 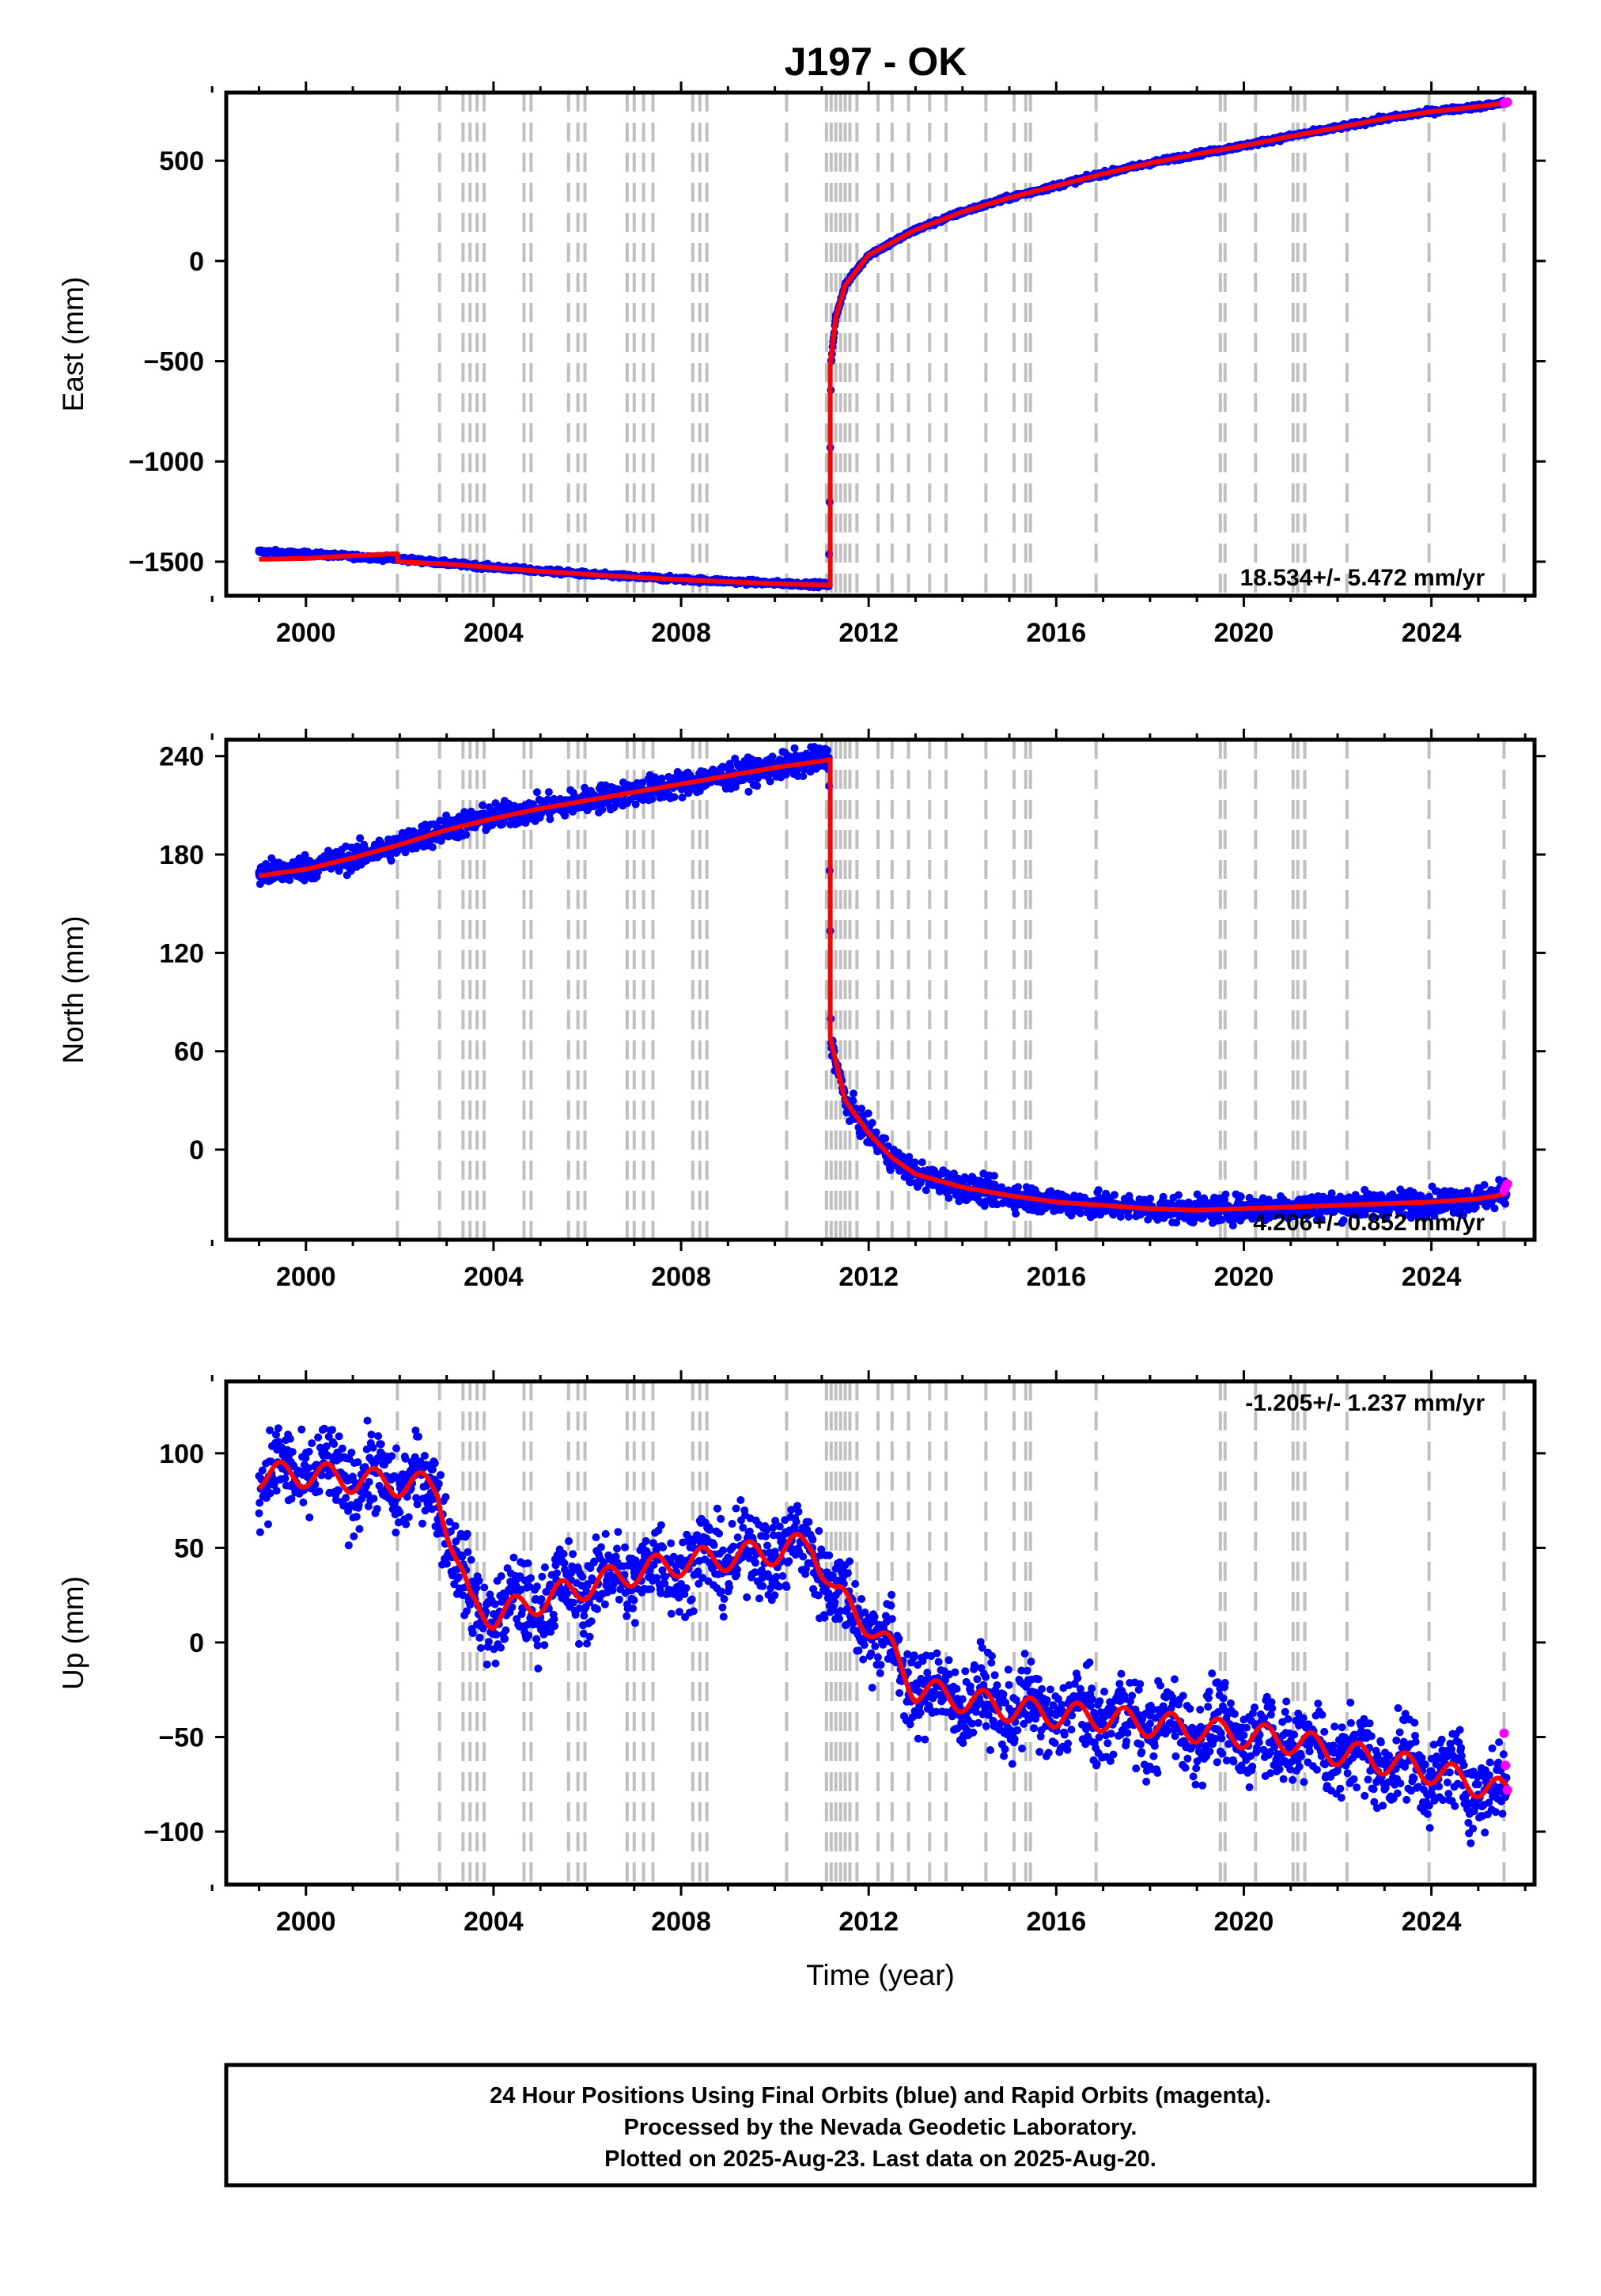 What do you see at coordinates (1369, 1223) in the screenshot?
I see `rate-label: 4.206+/- 0.852 mm/yr` at bounding box center [1369, 1223].